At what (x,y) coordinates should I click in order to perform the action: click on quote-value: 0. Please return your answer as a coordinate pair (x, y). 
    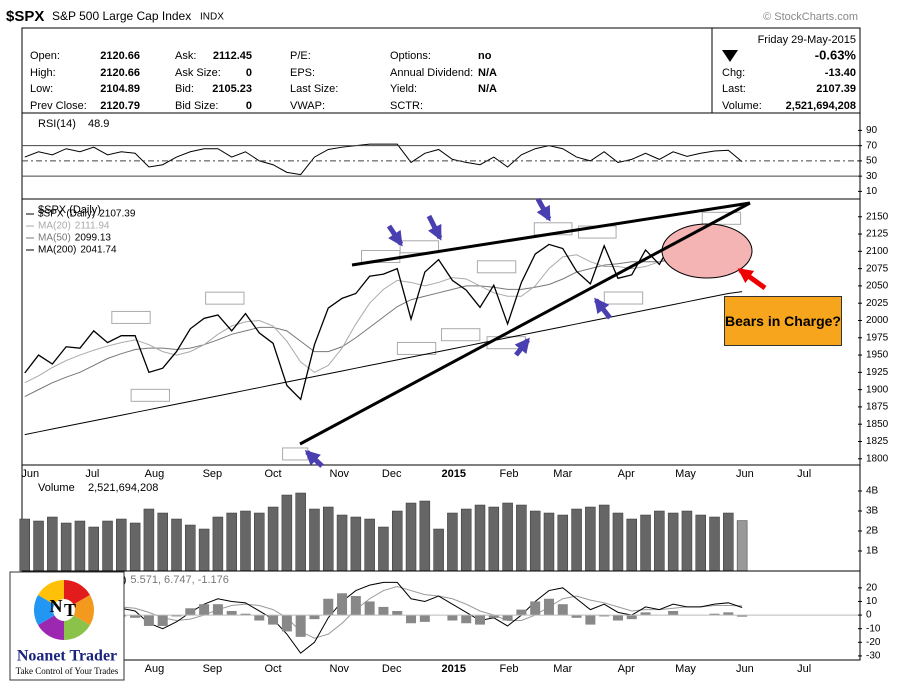
    Looking at the image, I should click on (249, 106).